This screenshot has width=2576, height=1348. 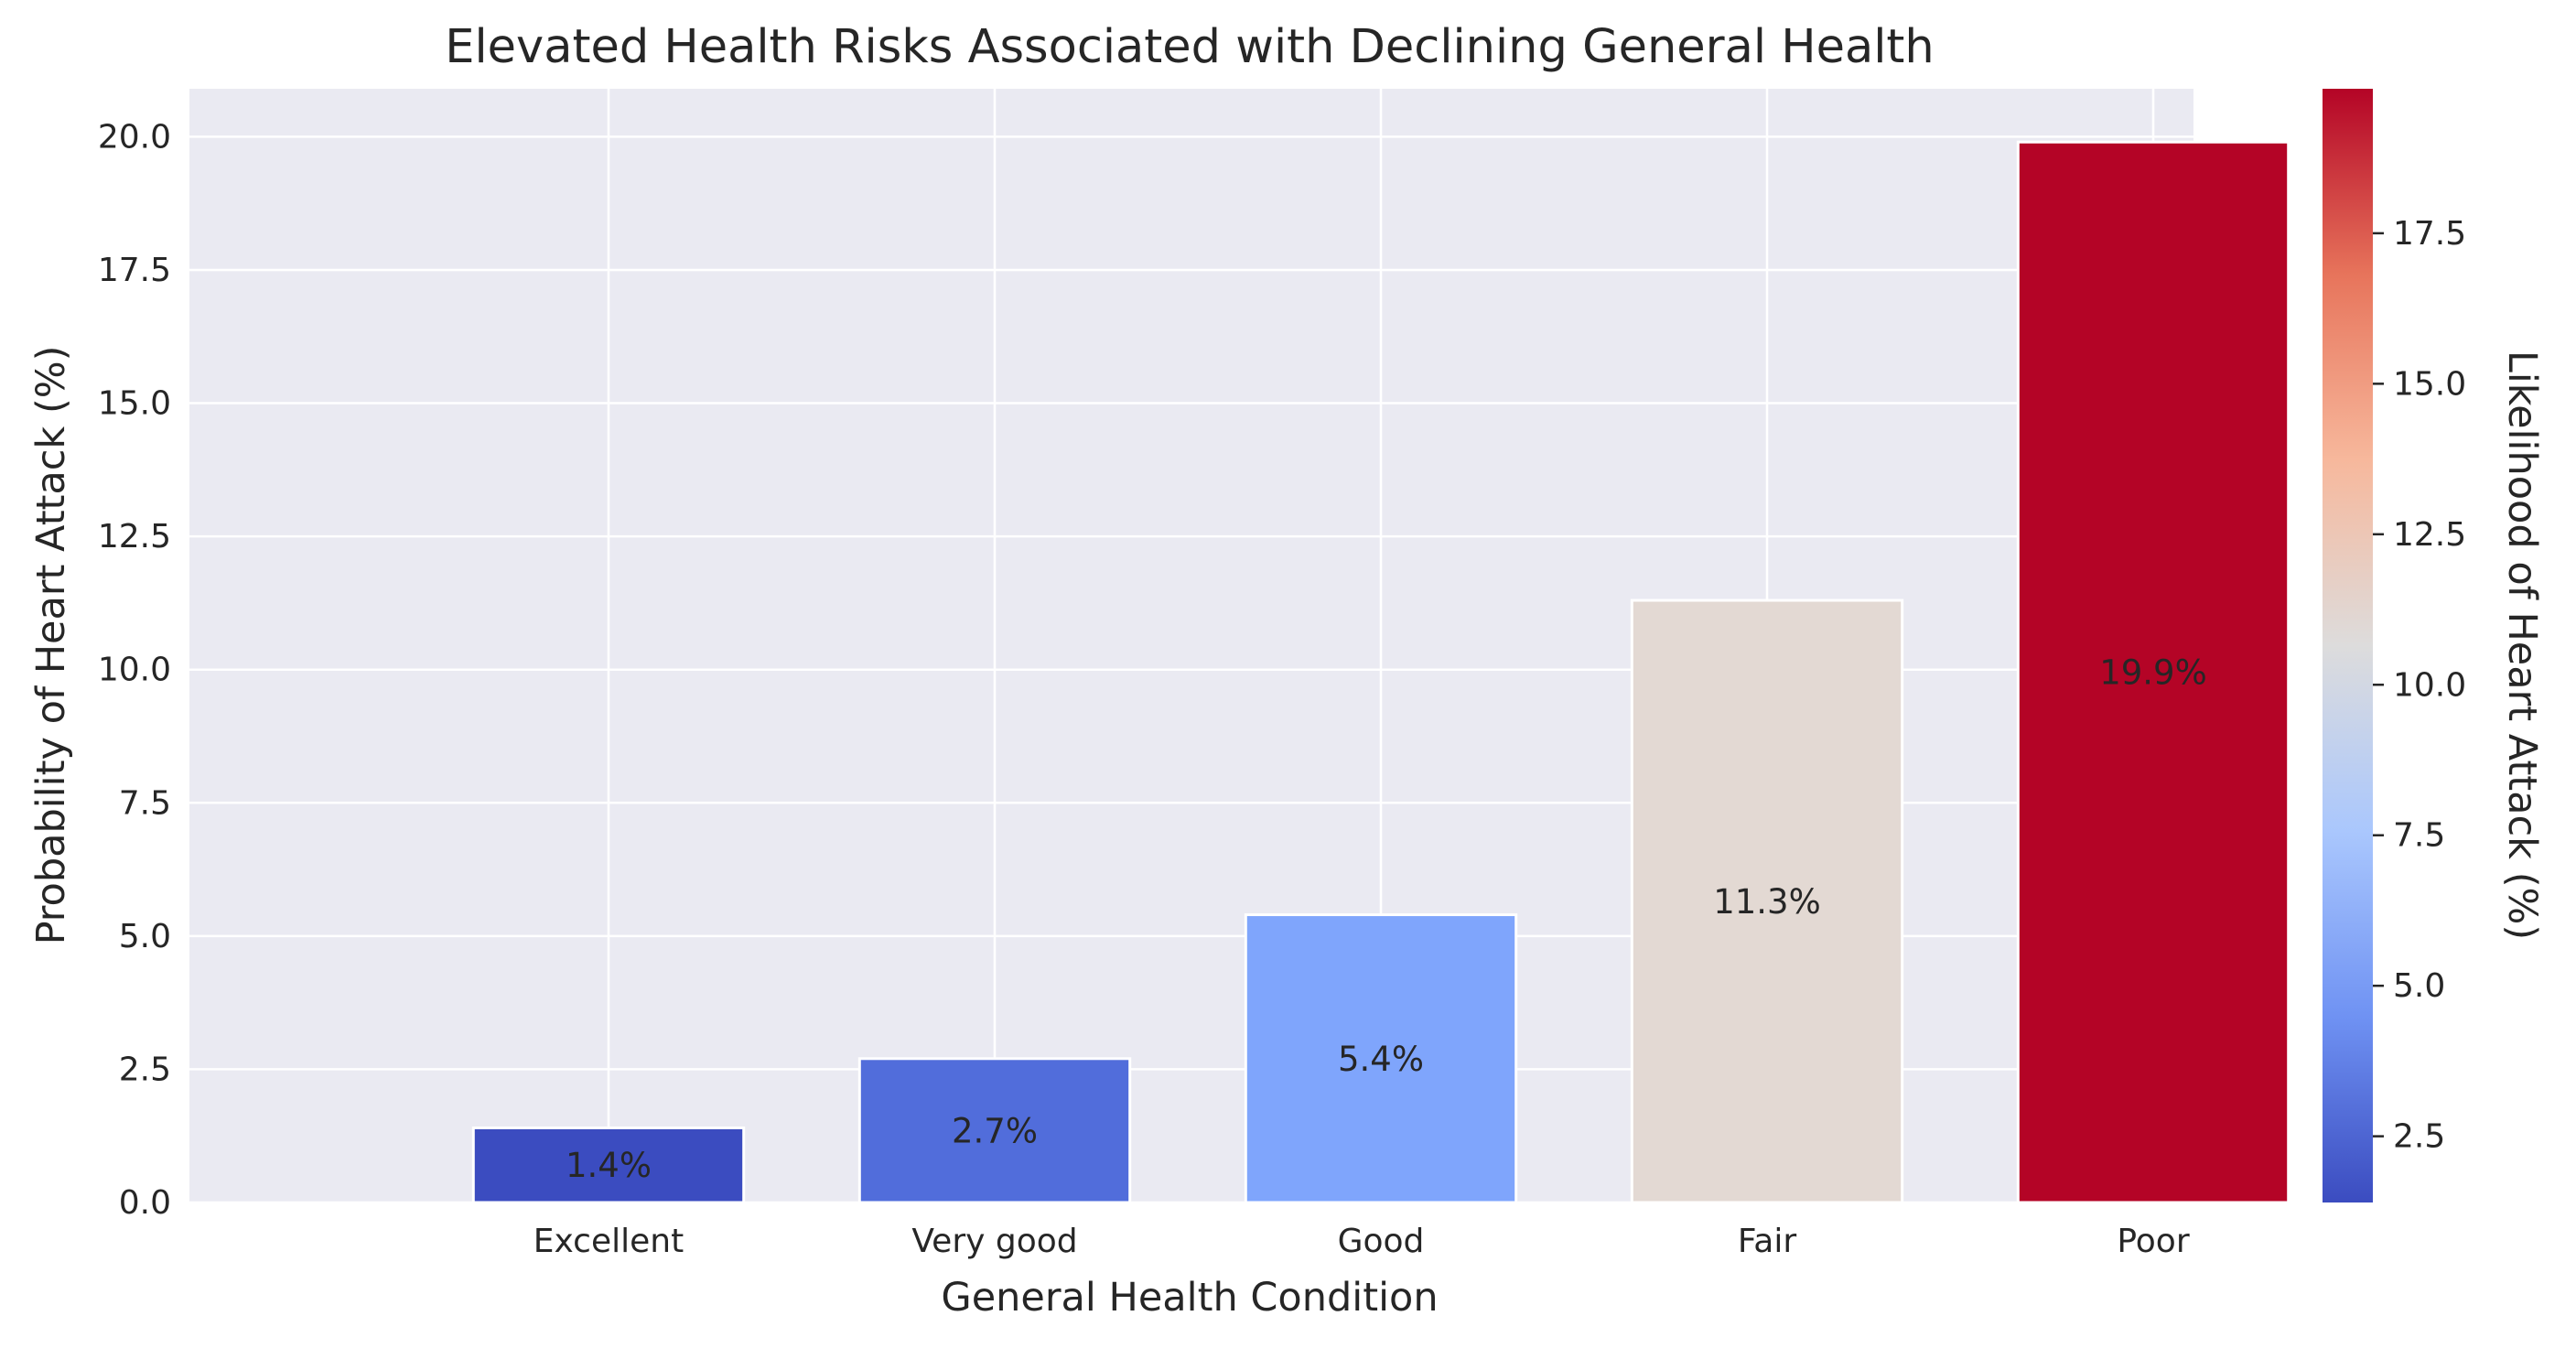 I want to click on bar-fair, so click(x=1767, y=902).